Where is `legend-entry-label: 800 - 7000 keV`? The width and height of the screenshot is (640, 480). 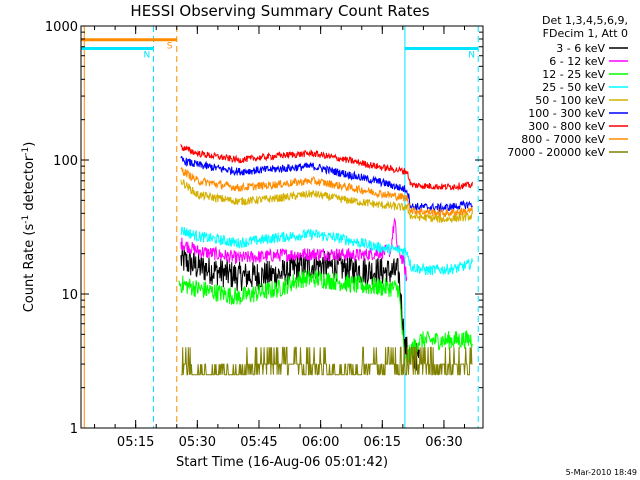 legend-entry-label: 800 - 7000 keV is located at coordinates (563, 139).